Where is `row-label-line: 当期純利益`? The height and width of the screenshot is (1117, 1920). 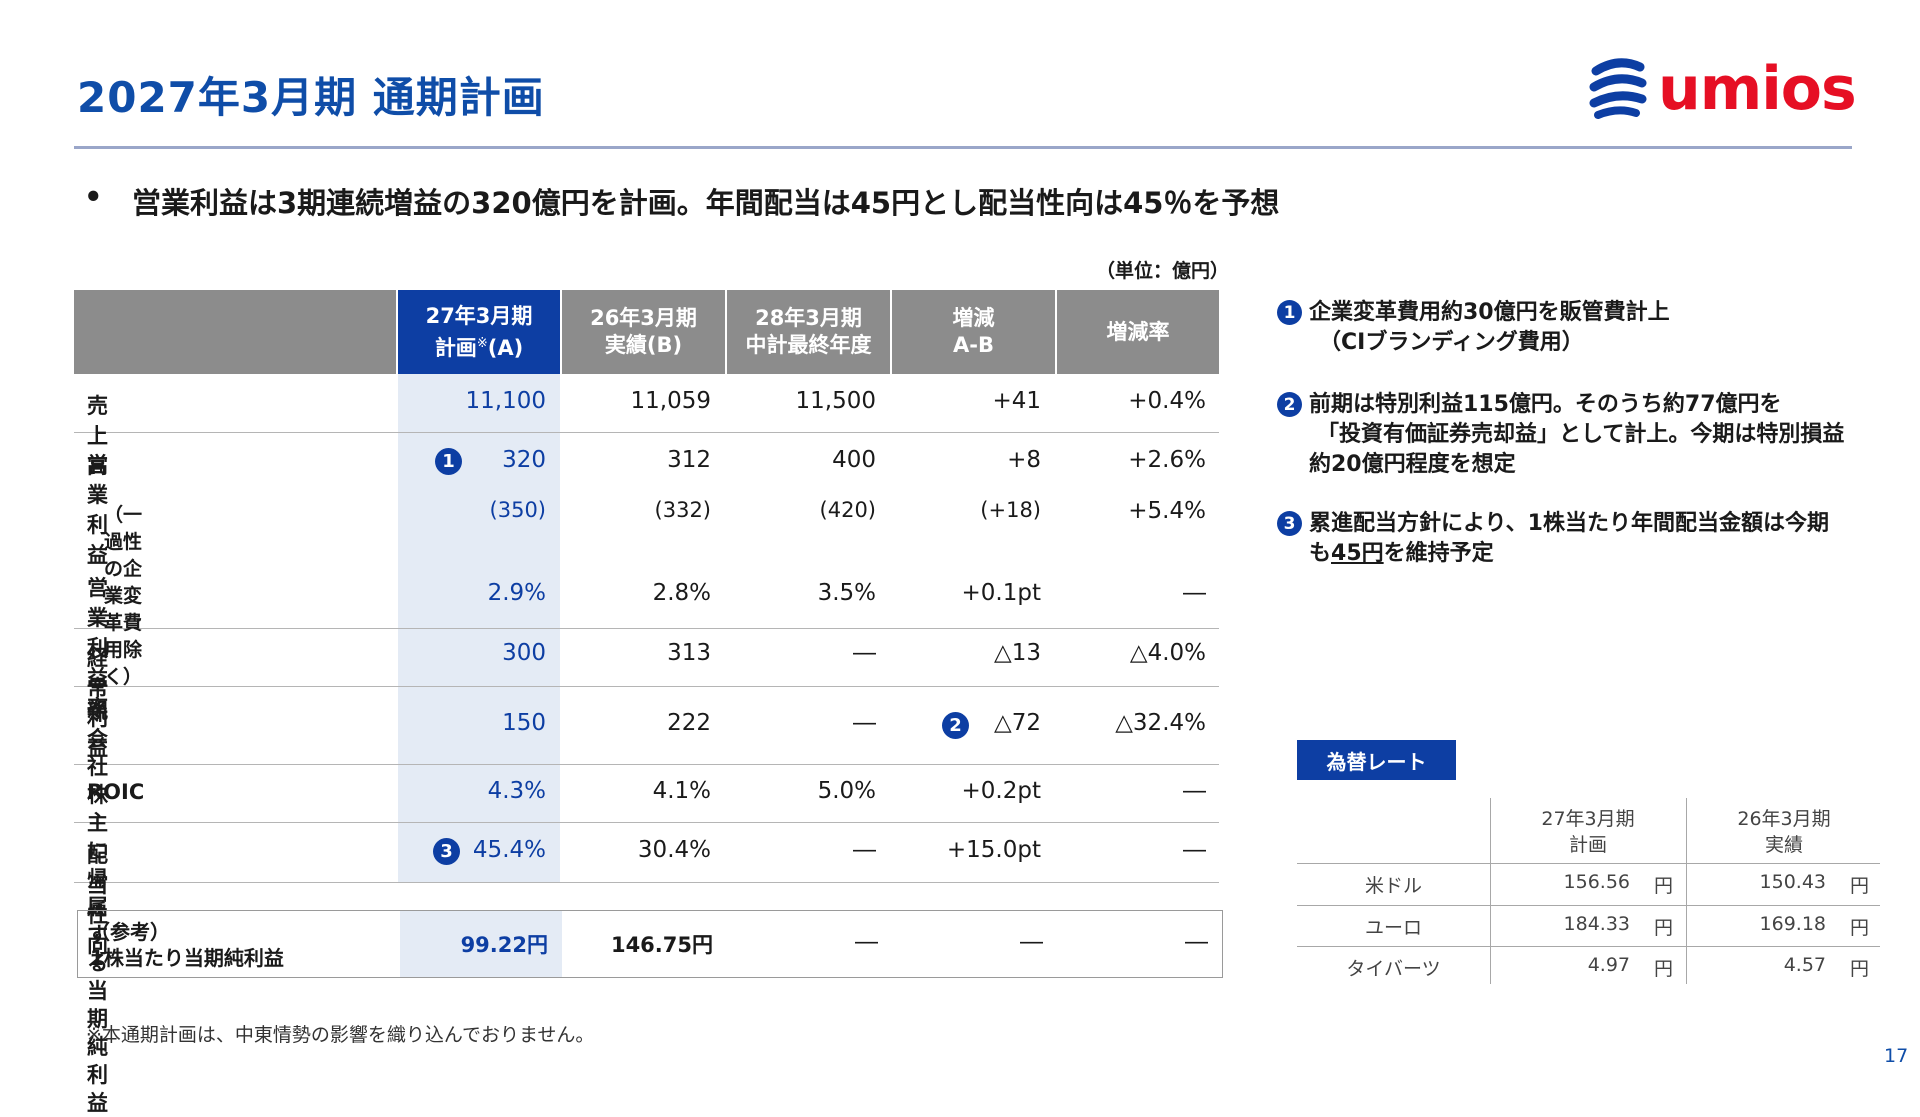 row-label-line: 当期純利益 is located at coordinates (97, 1047).